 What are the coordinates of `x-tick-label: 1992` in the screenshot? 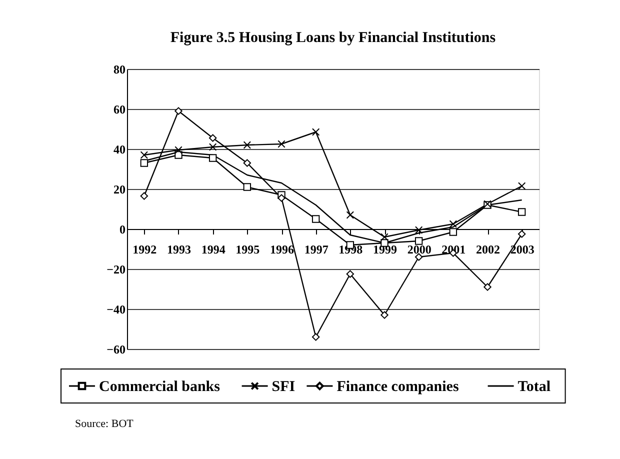 It's located at (144, 249).